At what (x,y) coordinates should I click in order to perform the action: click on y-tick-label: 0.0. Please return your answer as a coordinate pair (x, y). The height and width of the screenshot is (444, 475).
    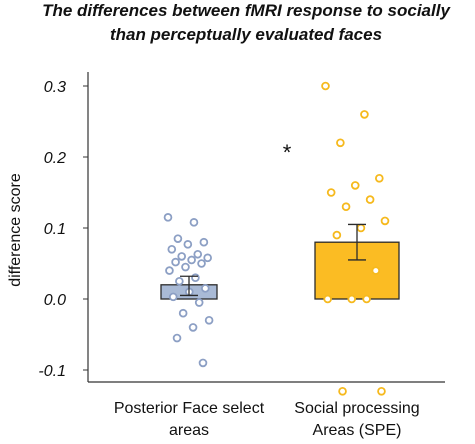
    Looking at the image, I should click on (55, 300).